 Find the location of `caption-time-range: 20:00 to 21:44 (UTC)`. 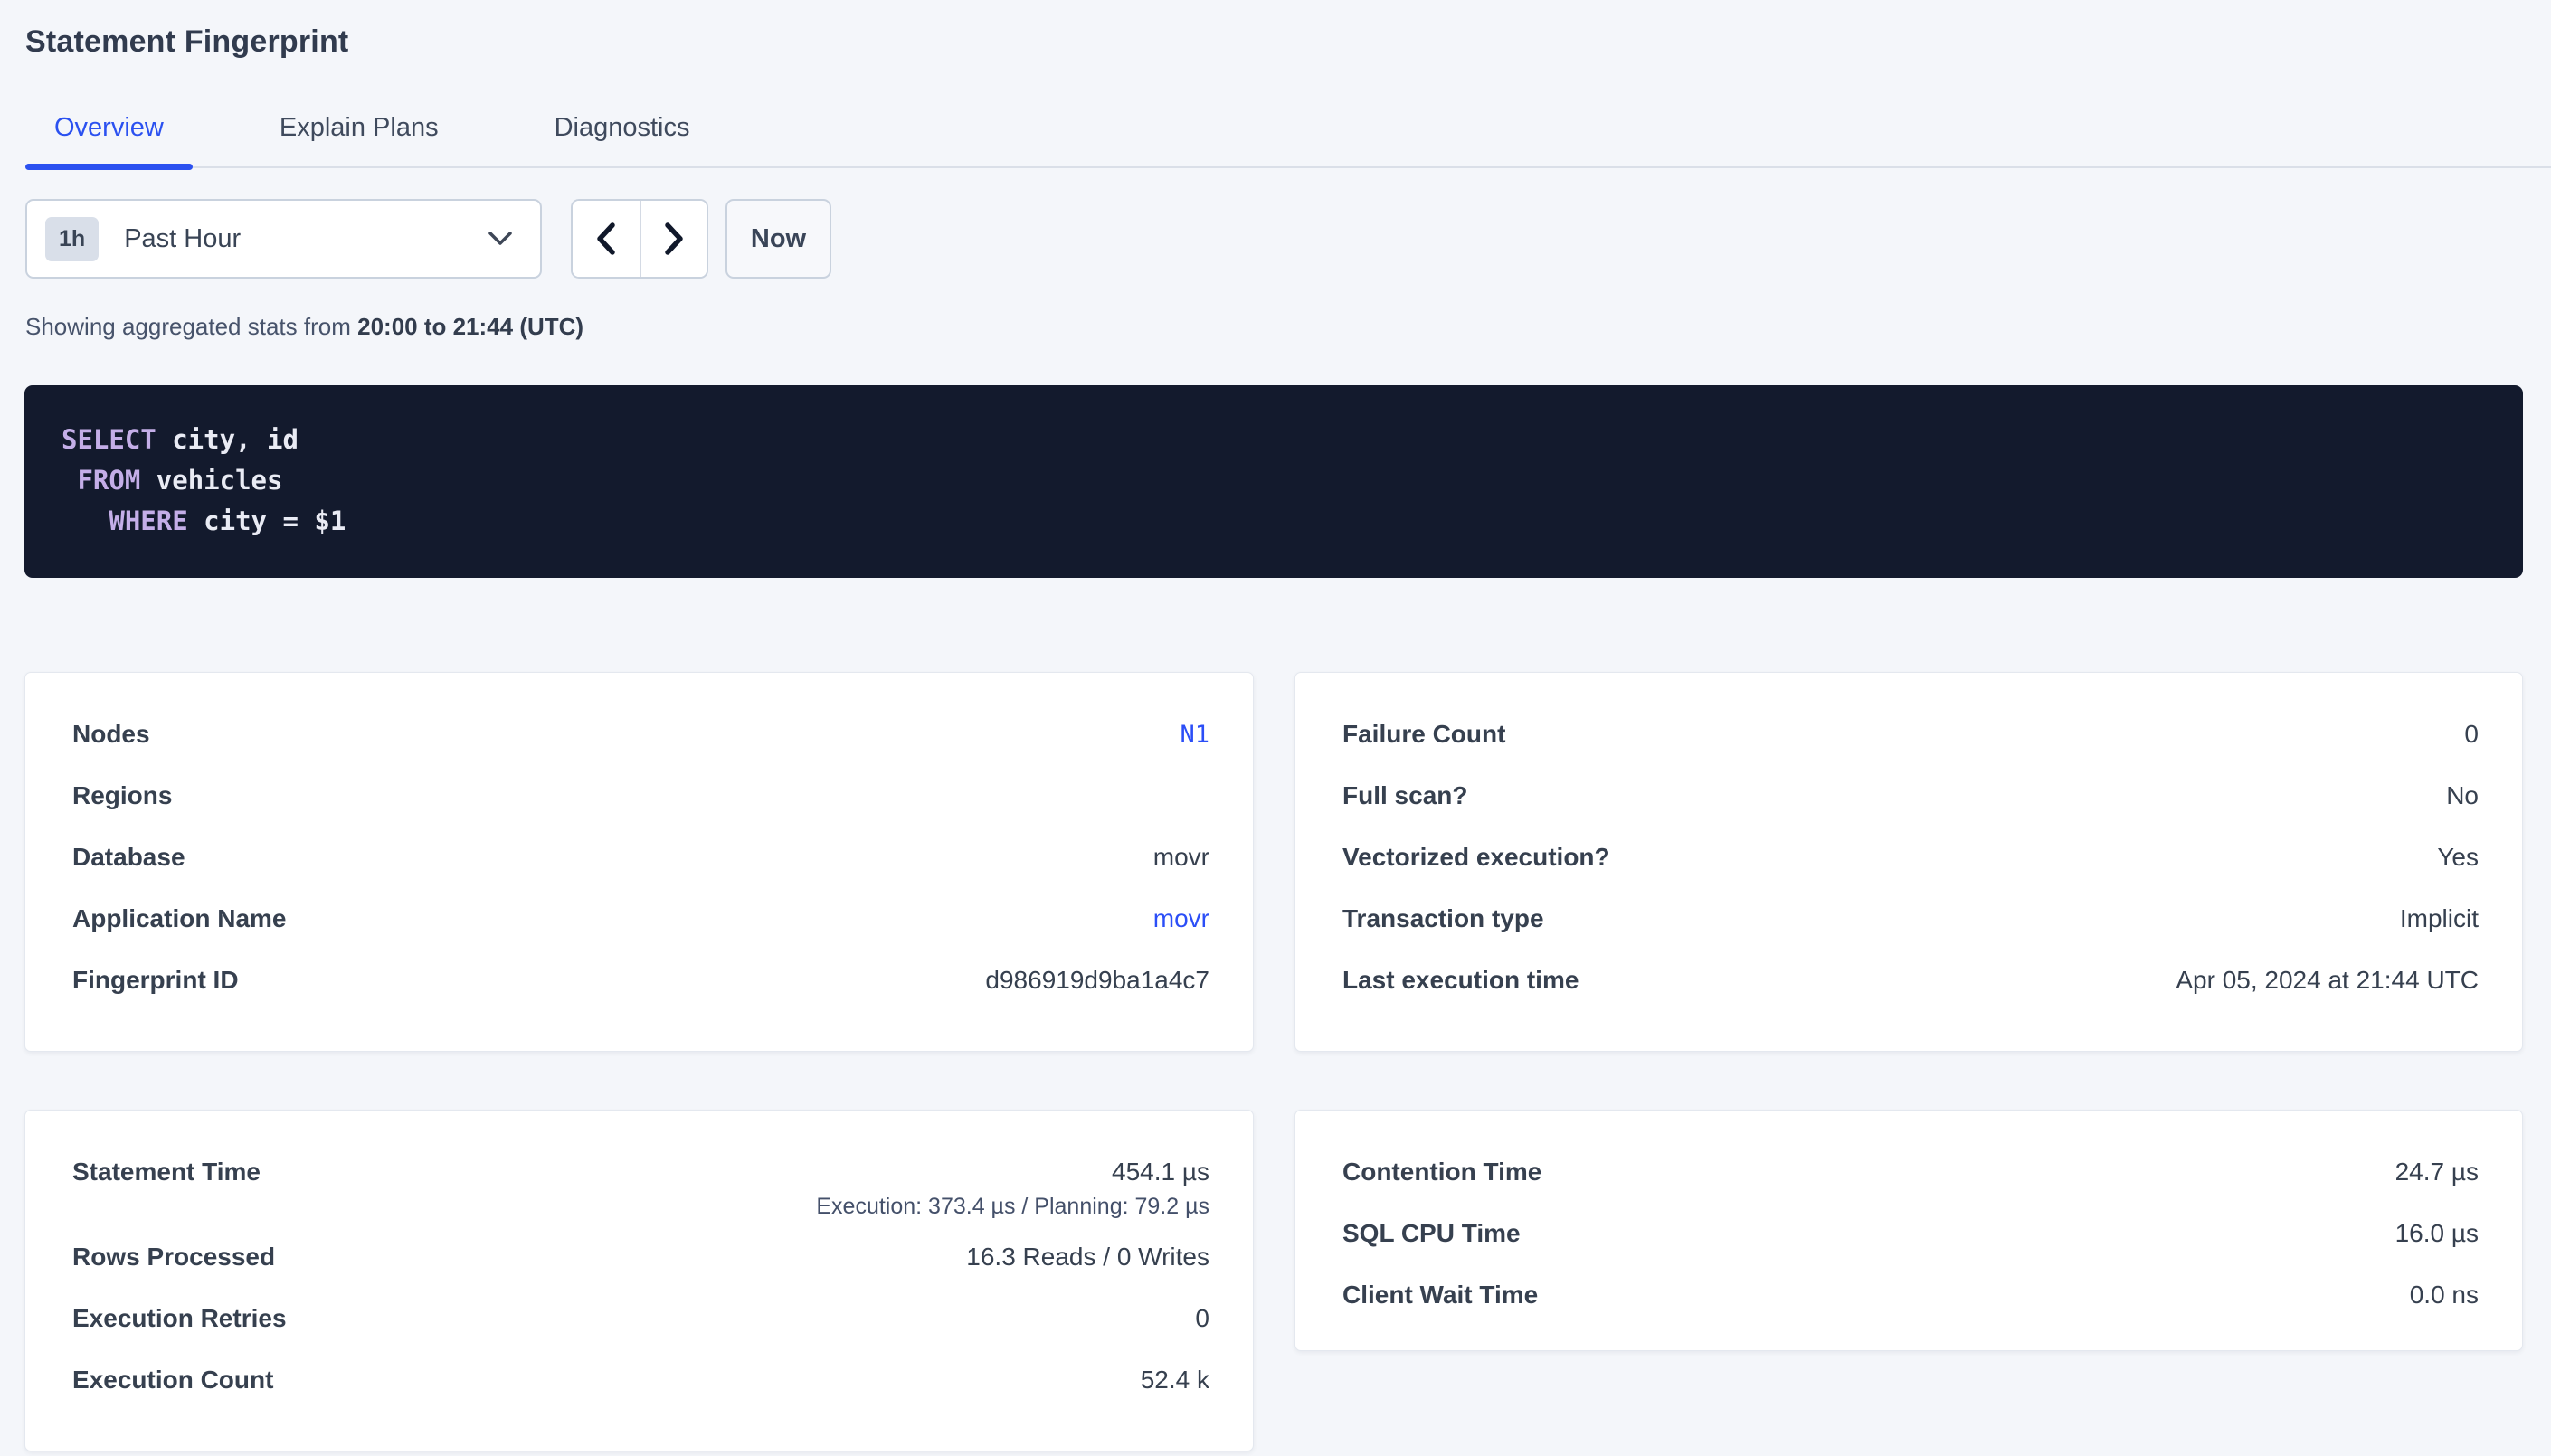

caption-time-range: 20:00 to 21:44 (UTC) is located at coordinates (471, 326).